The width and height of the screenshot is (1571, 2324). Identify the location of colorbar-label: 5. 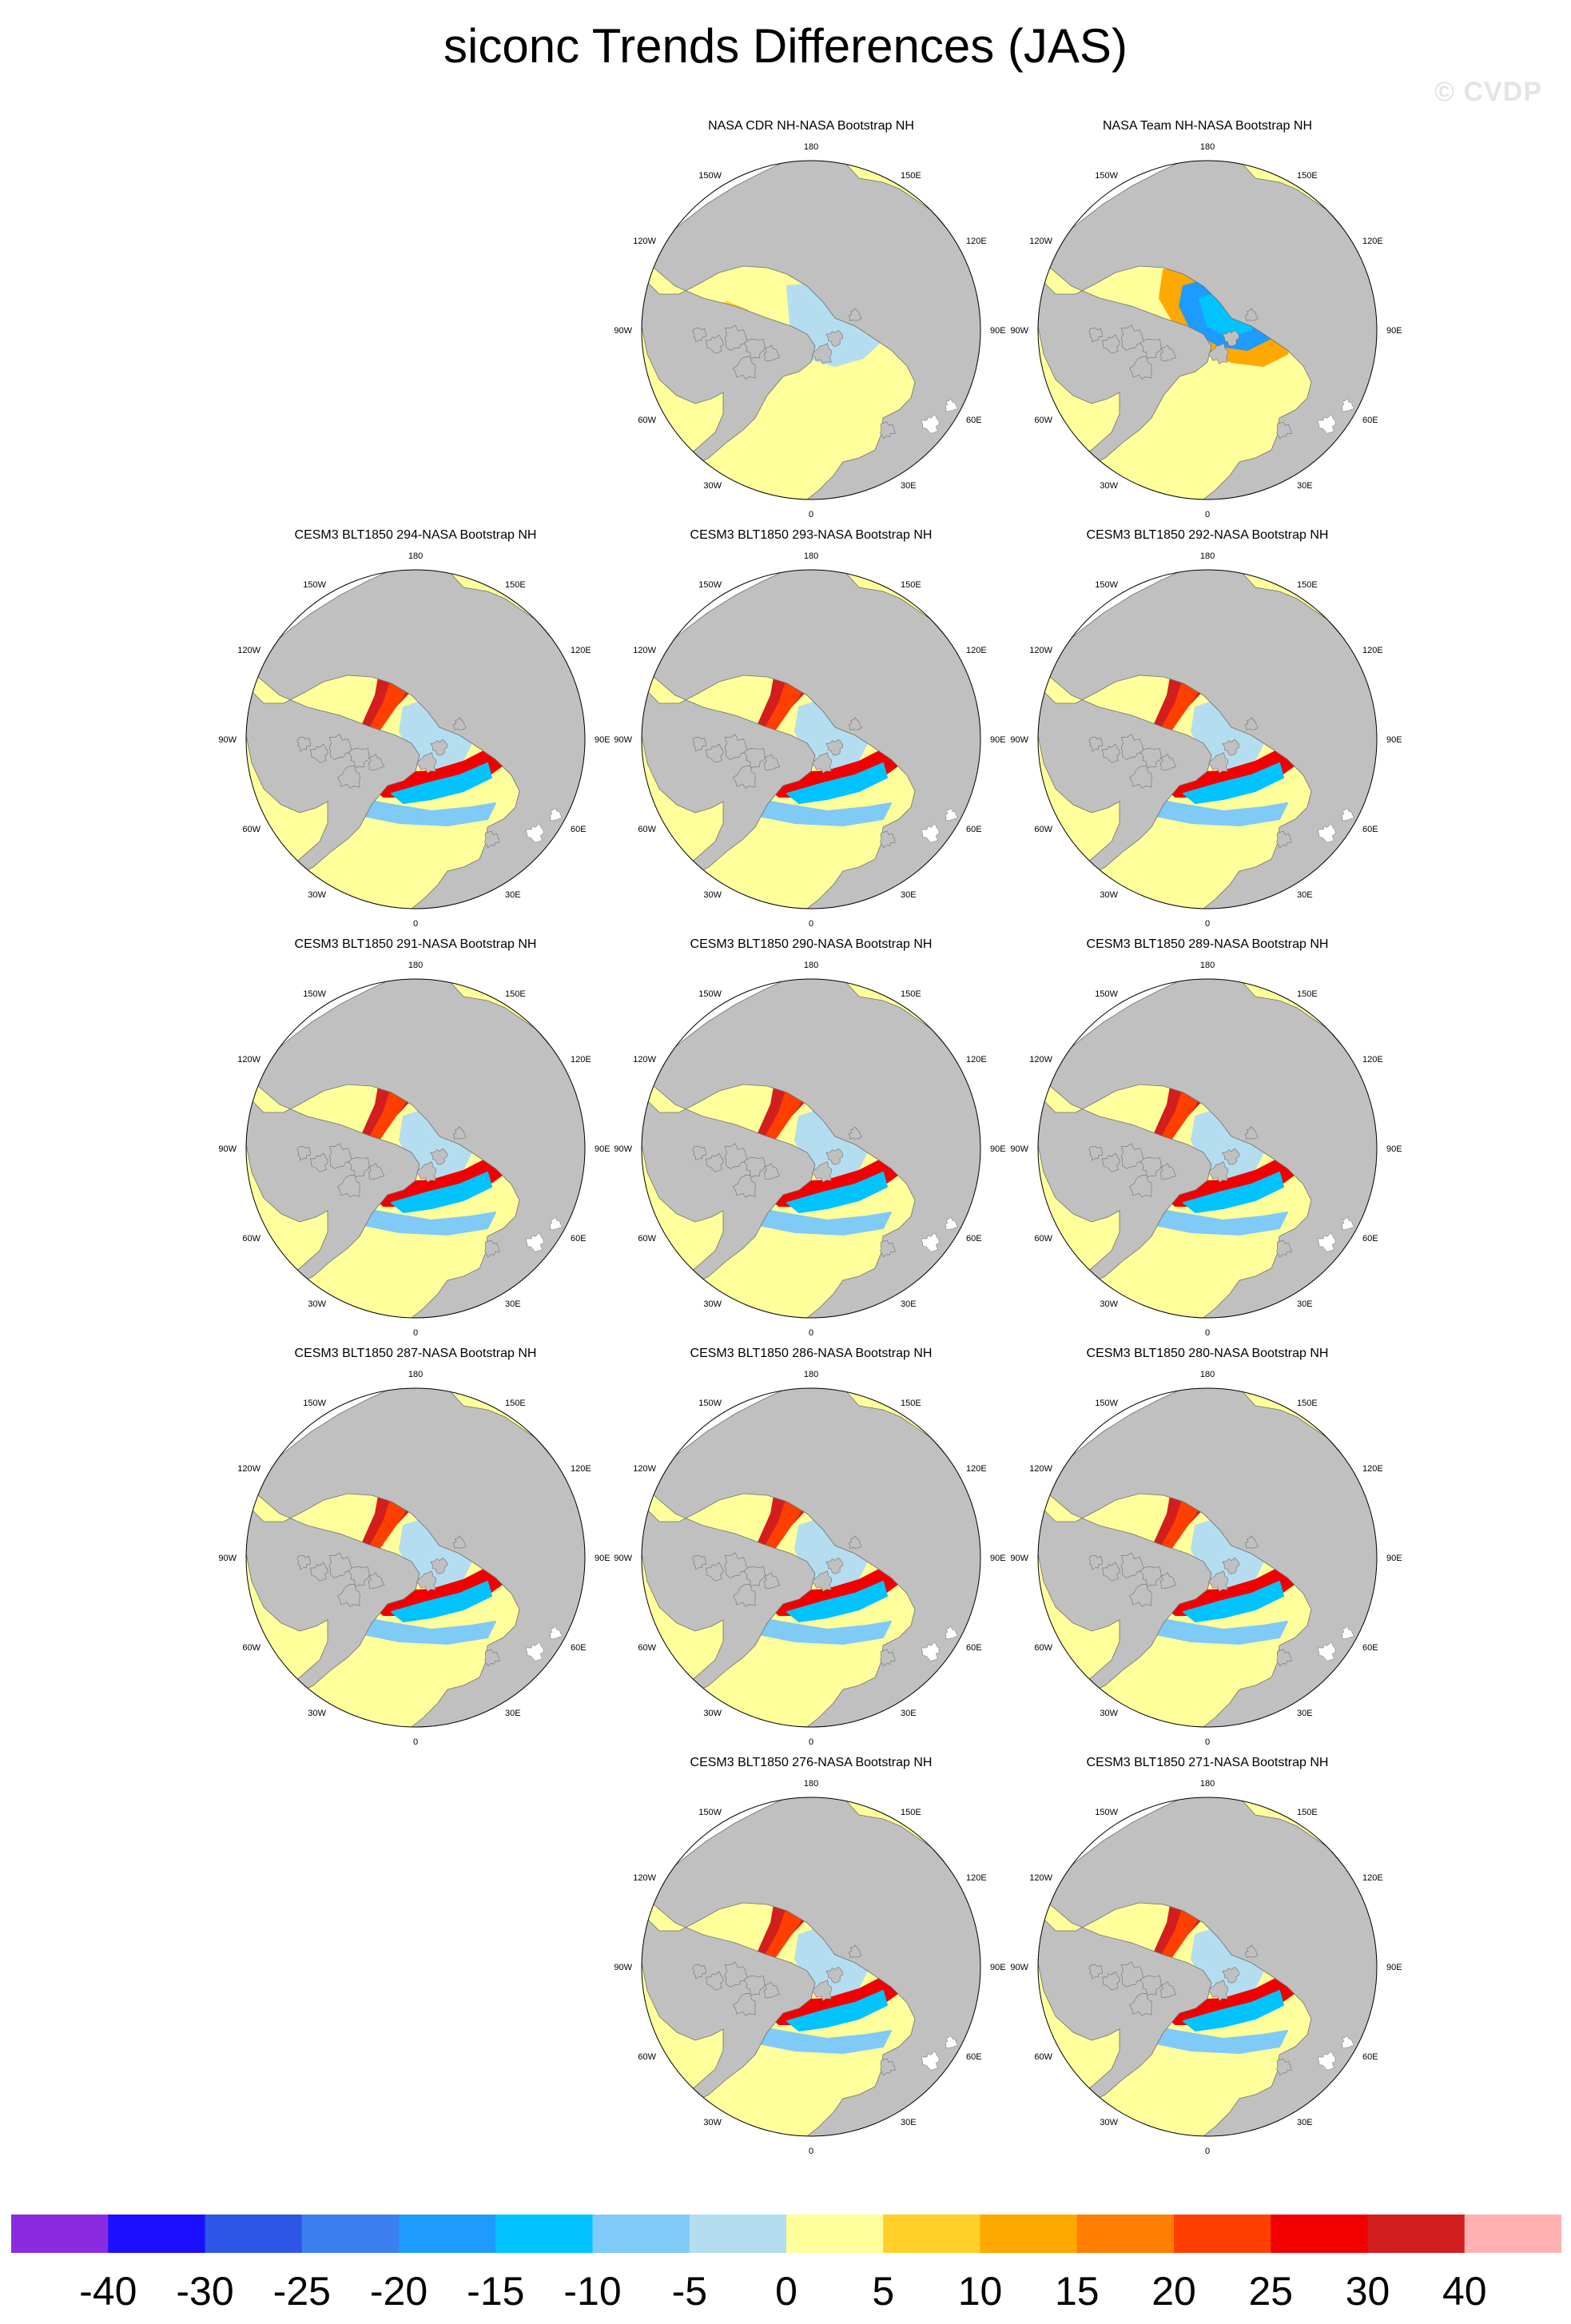
(883, 2291).